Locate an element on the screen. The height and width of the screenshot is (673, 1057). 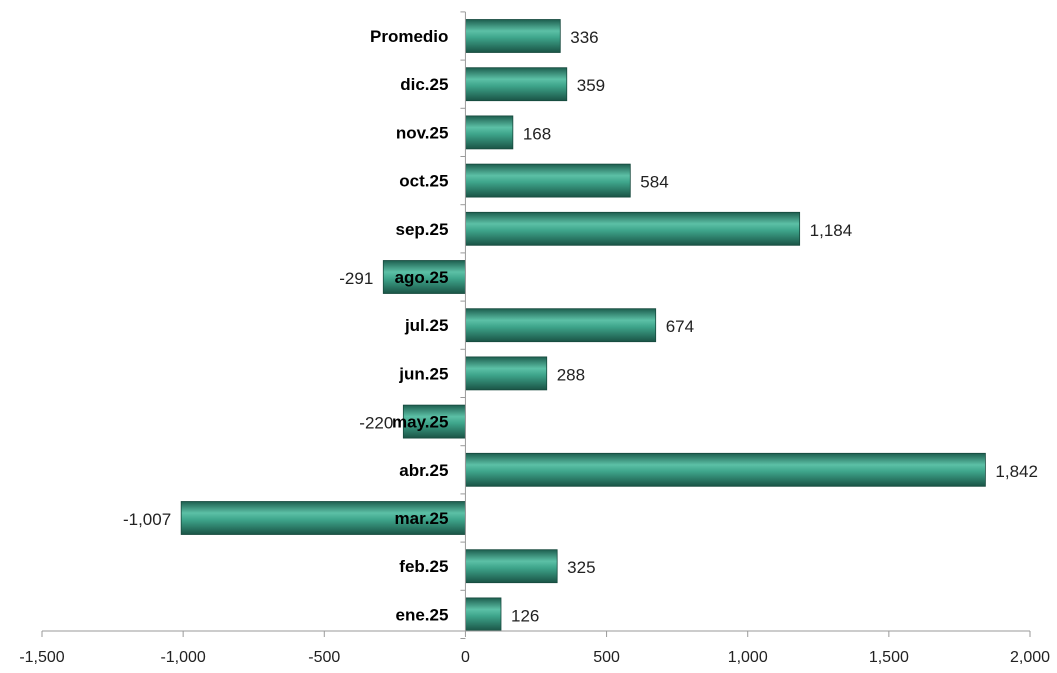
value-label: -1,007 is located at coordinates (147, 519).